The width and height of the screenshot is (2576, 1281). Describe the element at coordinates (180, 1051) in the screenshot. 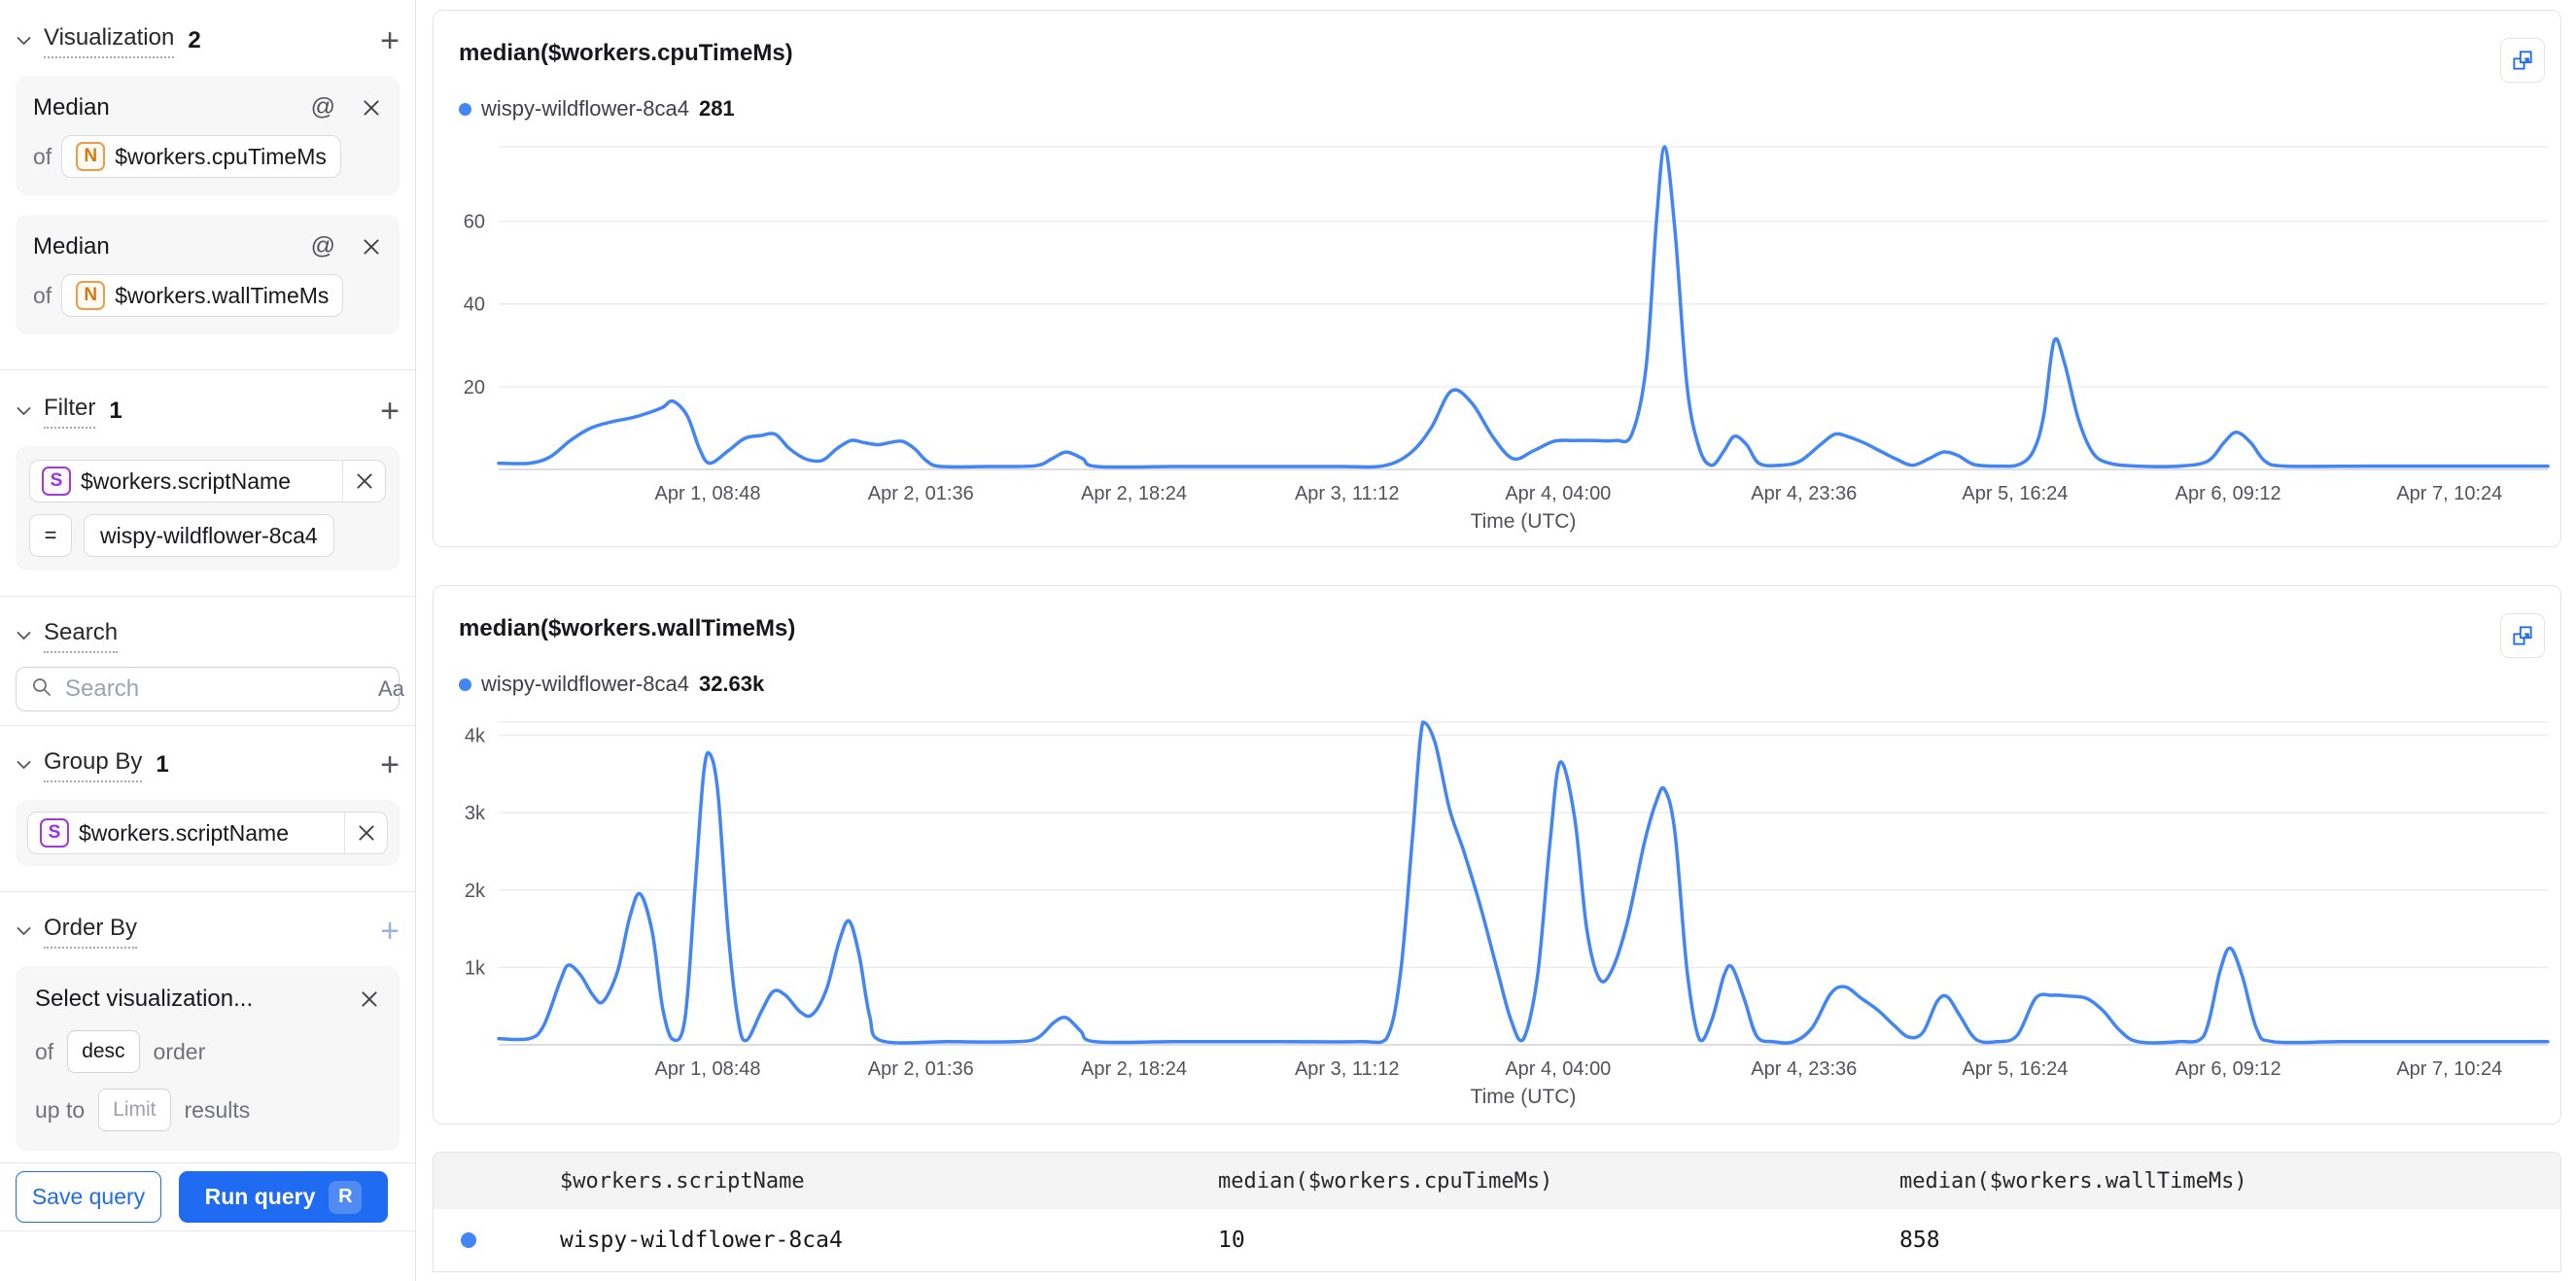

I see `order-label: order` at that location.